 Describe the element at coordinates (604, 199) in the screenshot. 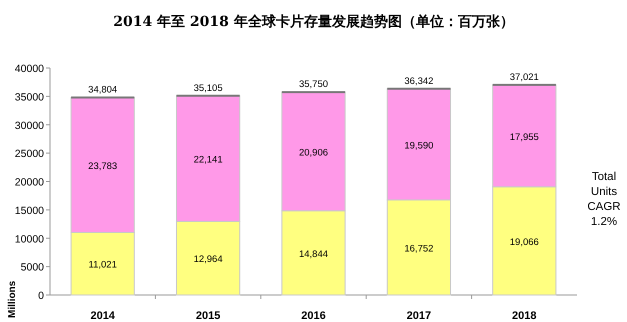

I see `text: Total Units CAGR 1.2%` at that location.